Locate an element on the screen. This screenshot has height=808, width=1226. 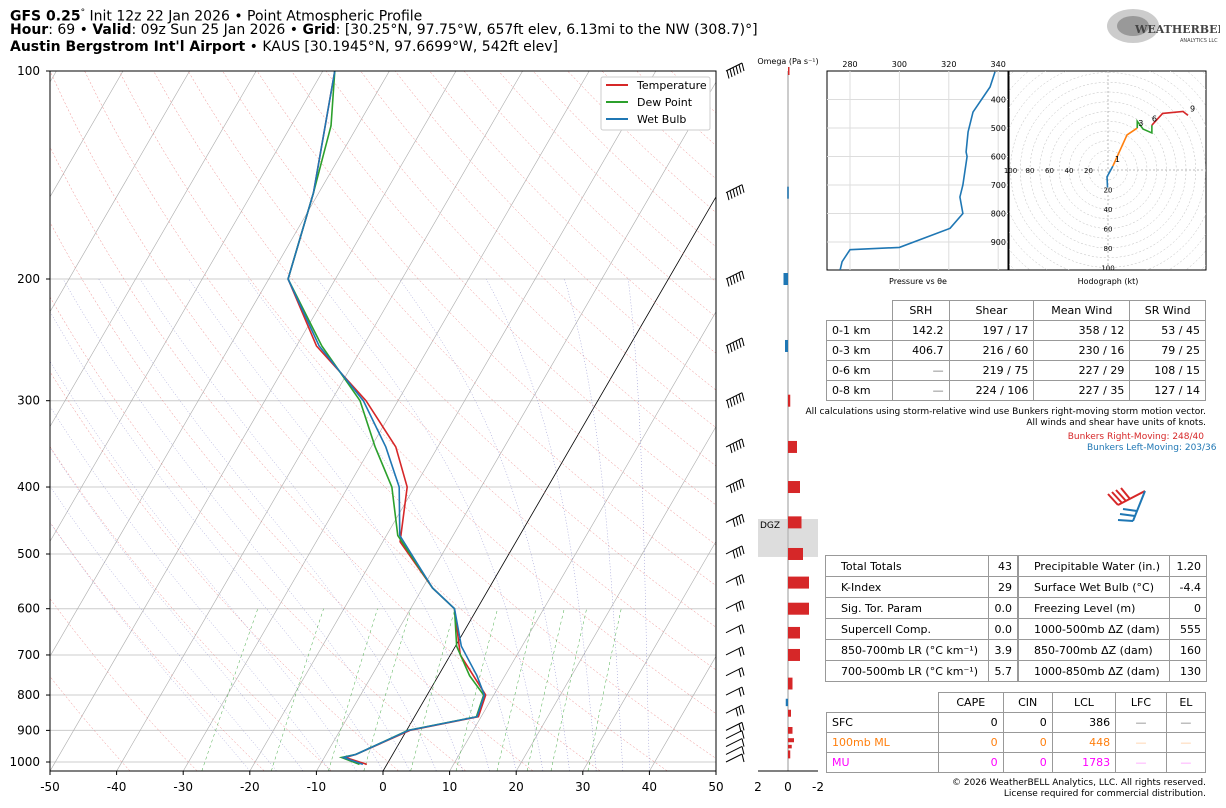
parcel-cell: 100mb ML is located at coordinates (882, 742).